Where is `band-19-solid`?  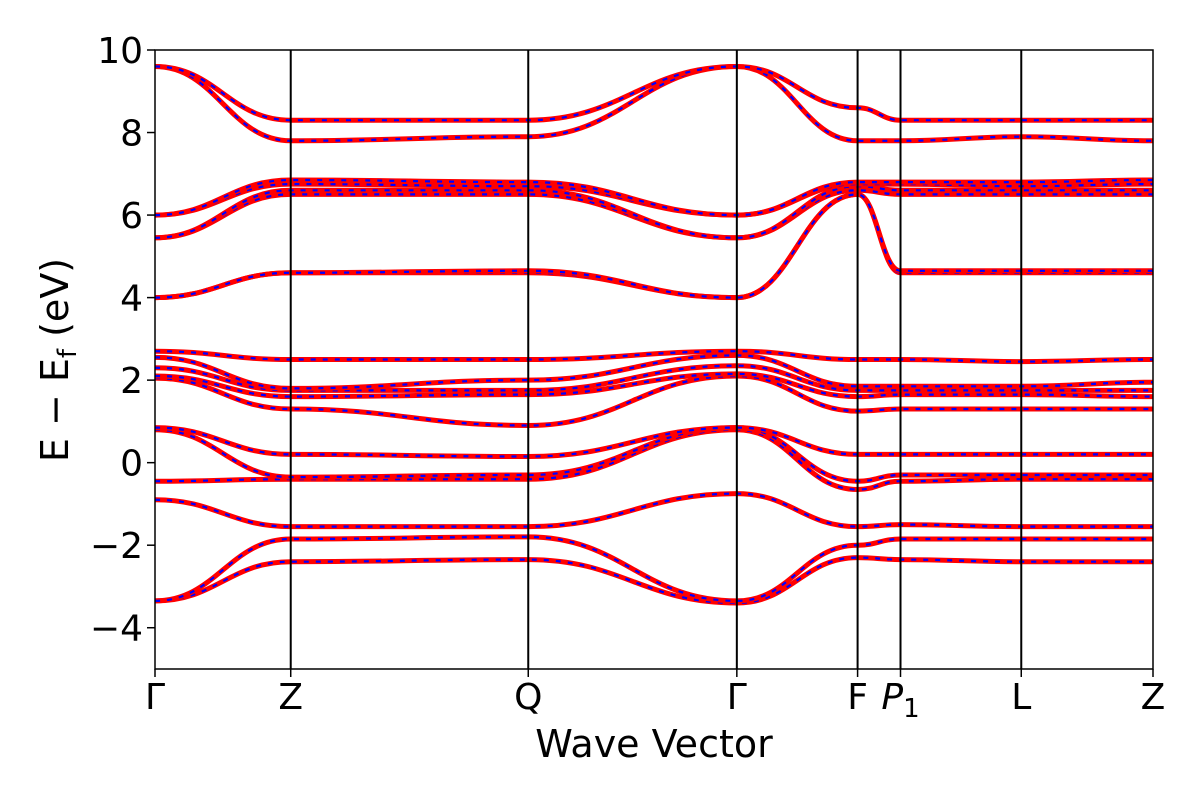
band-19-solid is located at coordinates (654, 104).